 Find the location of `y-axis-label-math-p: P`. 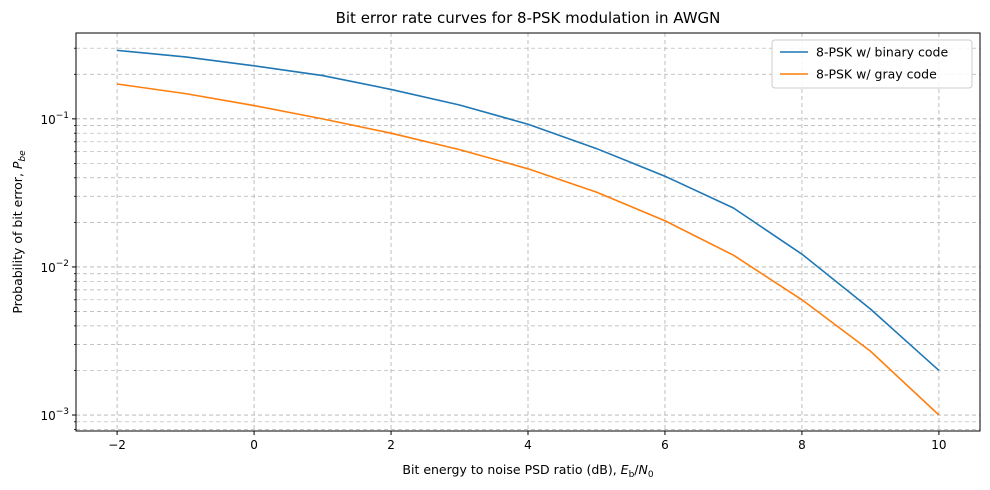

y-axis-label-math-p: P is located at coordinates (17, 165).